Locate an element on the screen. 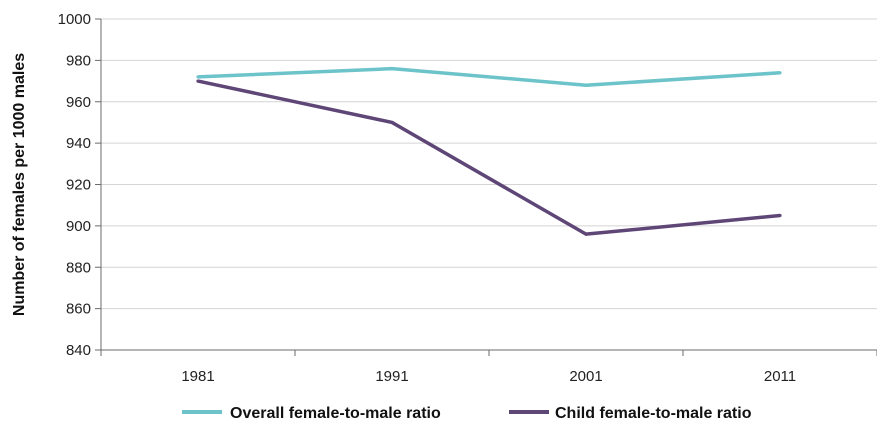 This screenshot has height=428, width=877. y-tick-labels: 840 860 880 900 920 940 960 980 1000 is located at coordinates (79, 185).